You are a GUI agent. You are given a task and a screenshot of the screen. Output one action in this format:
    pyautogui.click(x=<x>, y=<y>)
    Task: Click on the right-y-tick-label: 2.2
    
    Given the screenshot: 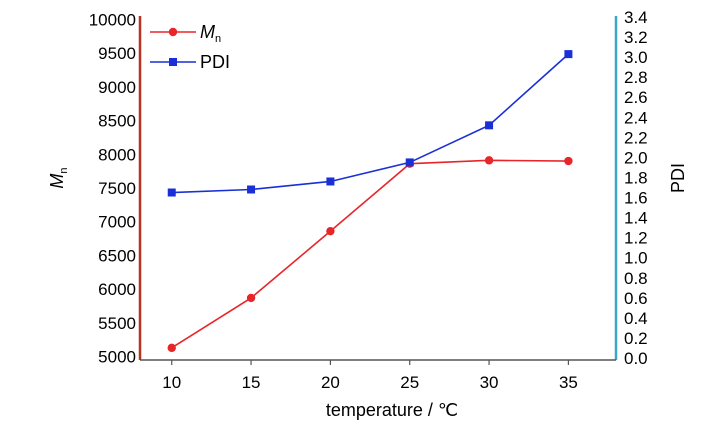 What is the action you would take?
    pyautogui.click(x=636, y=137)
    